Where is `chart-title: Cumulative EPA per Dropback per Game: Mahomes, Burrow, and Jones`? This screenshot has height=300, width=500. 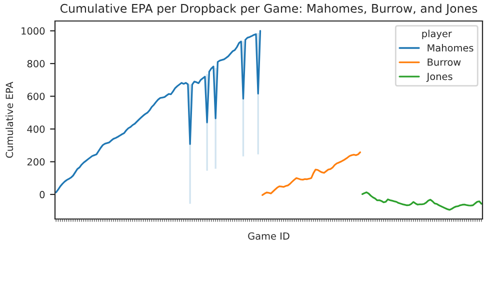 chart-title: Cumulative EPA per Dropback per Game: Mahomes, Burrow, and Jones is located at coordinates (269, 10).